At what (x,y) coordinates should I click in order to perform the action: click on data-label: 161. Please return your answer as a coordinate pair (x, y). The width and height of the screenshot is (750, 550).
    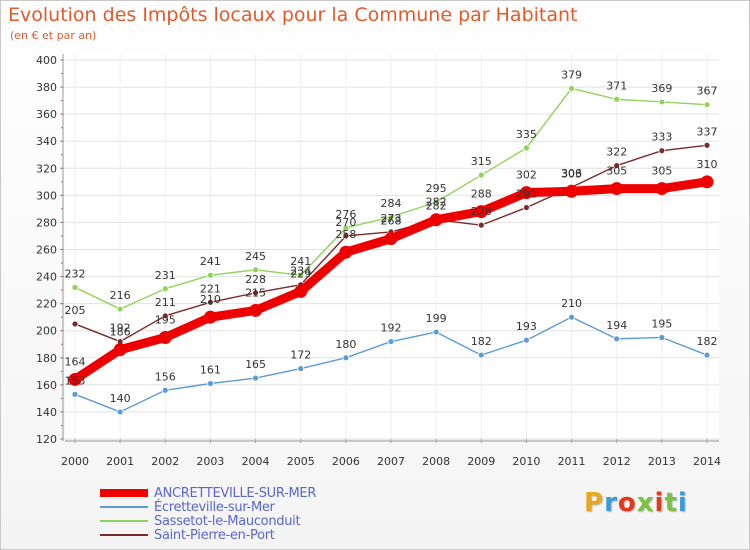
    Looking at the image, I should click on (210, 370).